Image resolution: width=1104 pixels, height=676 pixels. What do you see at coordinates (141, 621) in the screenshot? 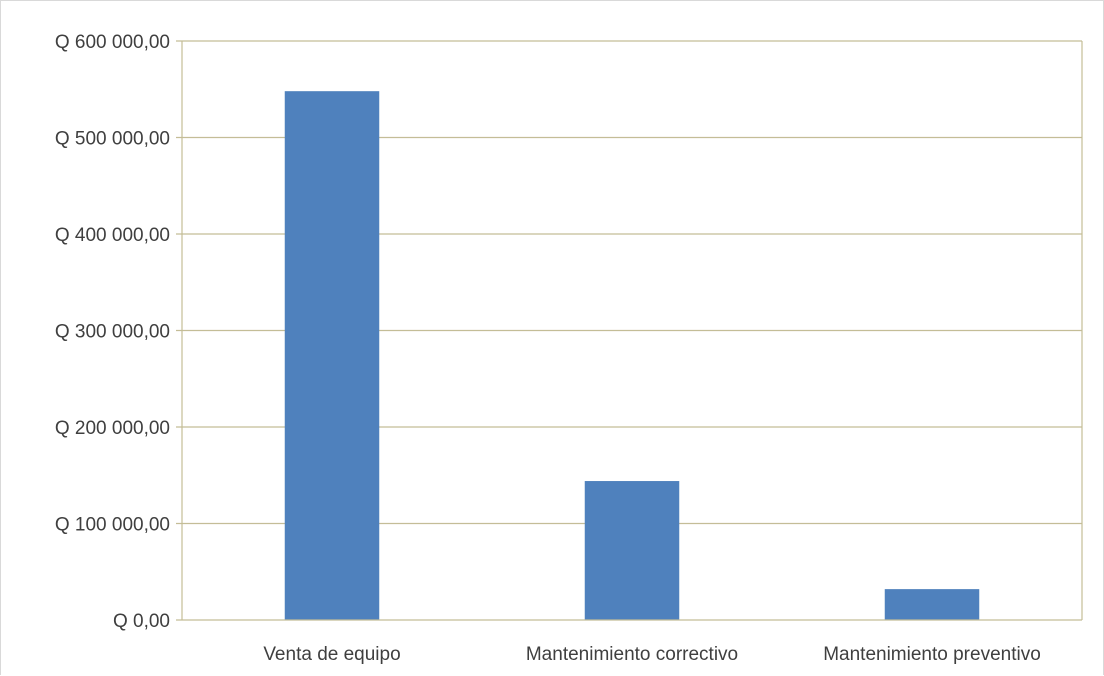
I see `y-tick-label: Q 0,00` at bounding box center [141, 621].